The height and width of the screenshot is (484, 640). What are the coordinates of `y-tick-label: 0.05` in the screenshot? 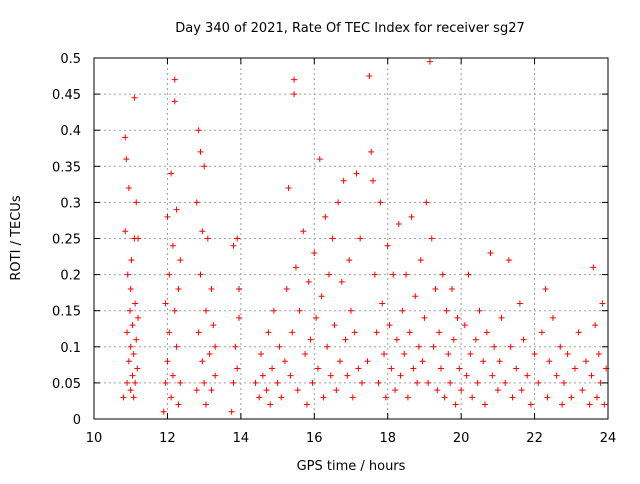 It's located at (66, 384).